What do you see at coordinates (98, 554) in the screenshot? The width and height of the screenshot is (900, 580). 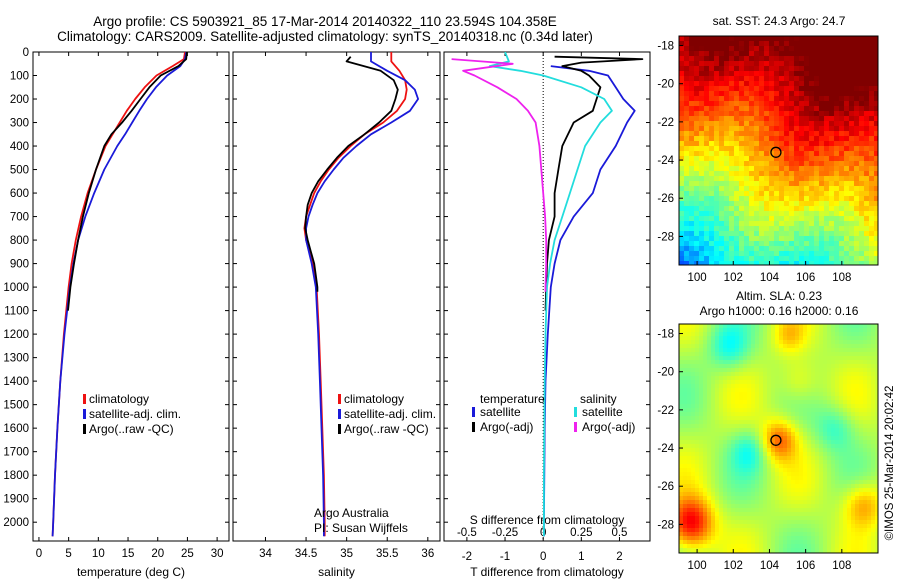 I see `temperature-xtick-label: 10` at bounding box center [98, 554].